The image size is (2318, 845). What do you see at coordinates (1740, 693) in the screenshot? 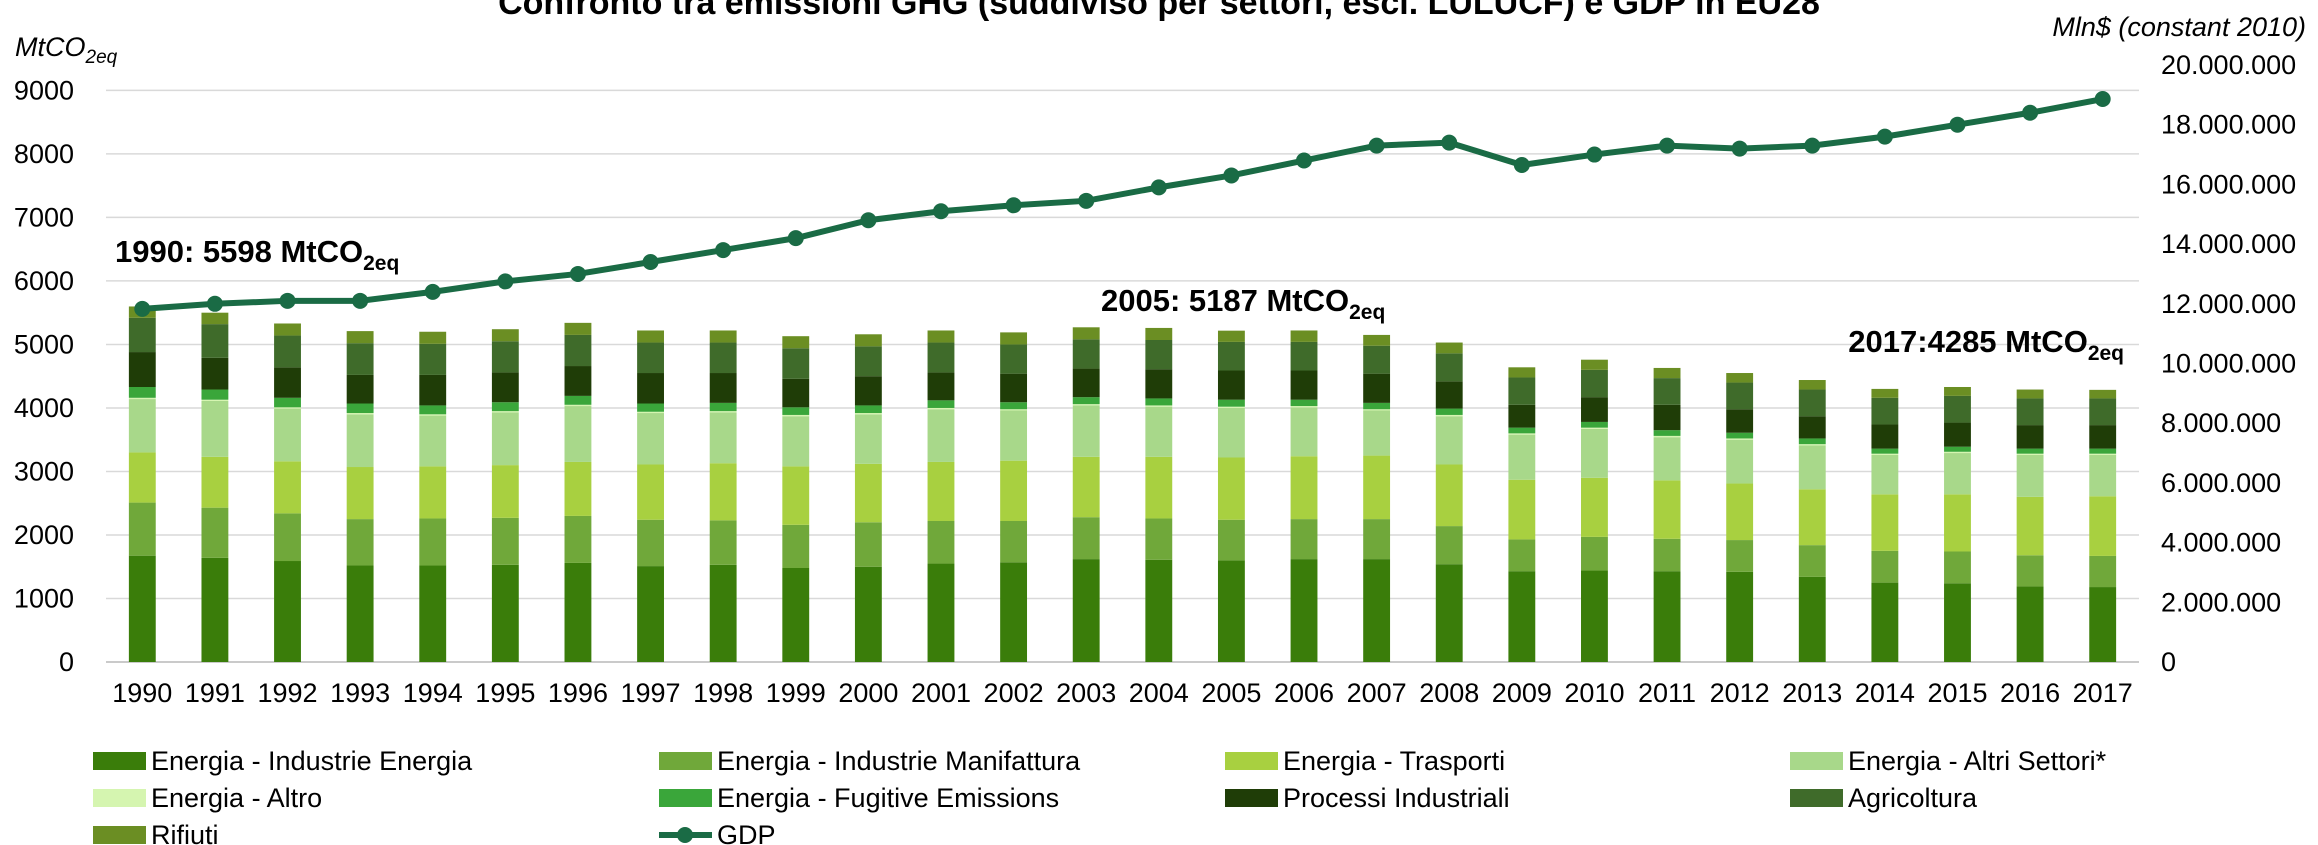
I see `x-tick-label: 2012` at bounding box center [1740, 693].